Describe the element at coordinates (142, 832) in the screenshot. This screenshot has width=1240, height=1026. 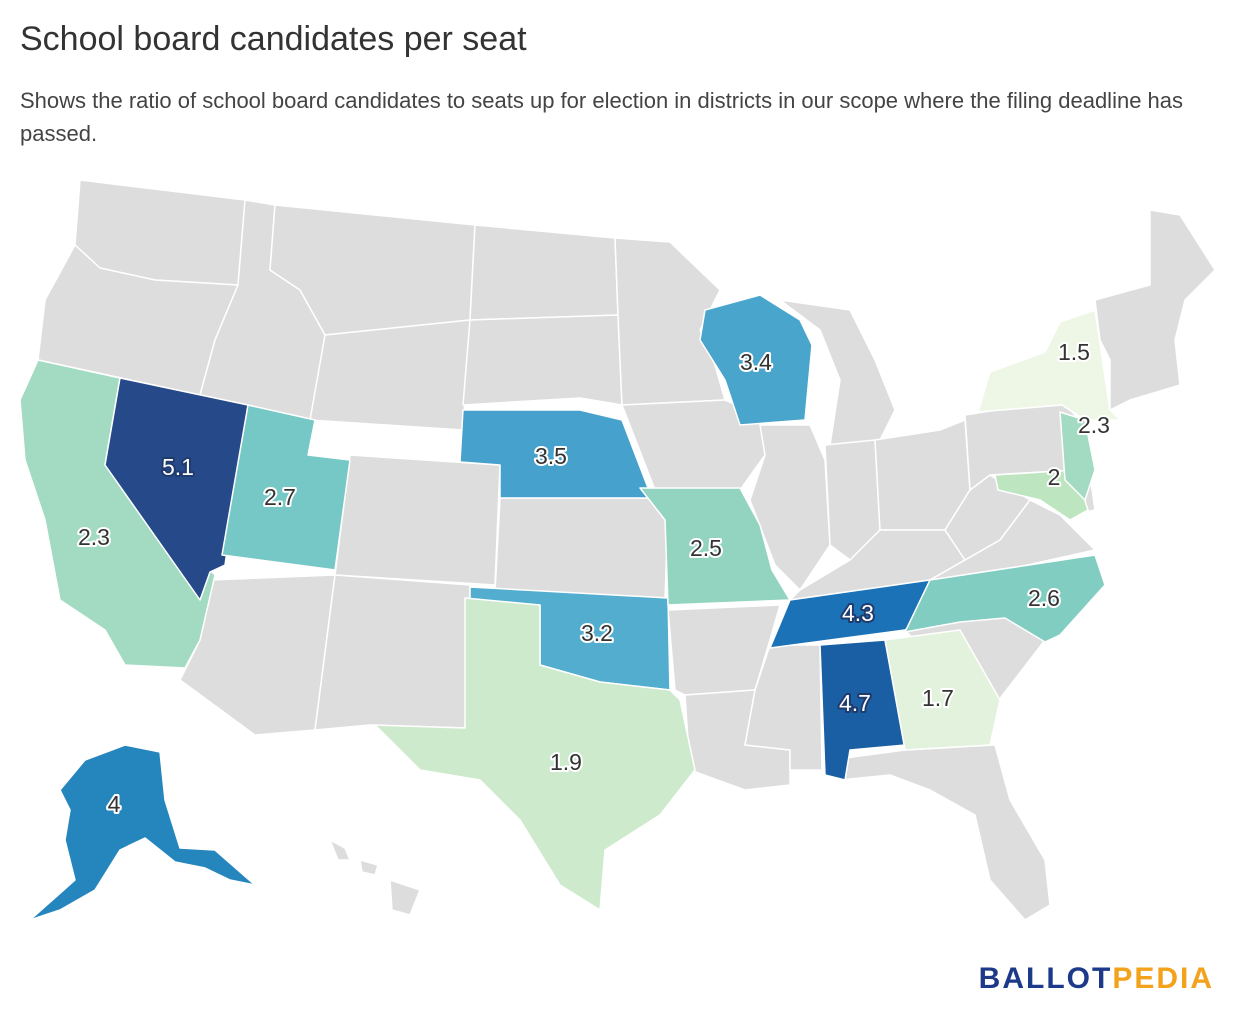
I see `state-ak` at that location.